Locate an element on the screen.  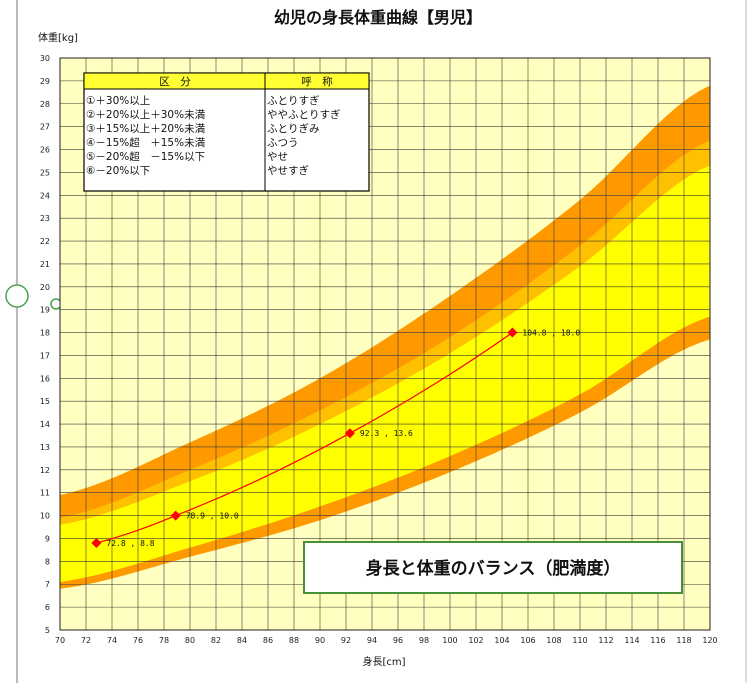
balance-annotation: 身長と体重のバランス（肥満度） is located at coordinates (493, 567).